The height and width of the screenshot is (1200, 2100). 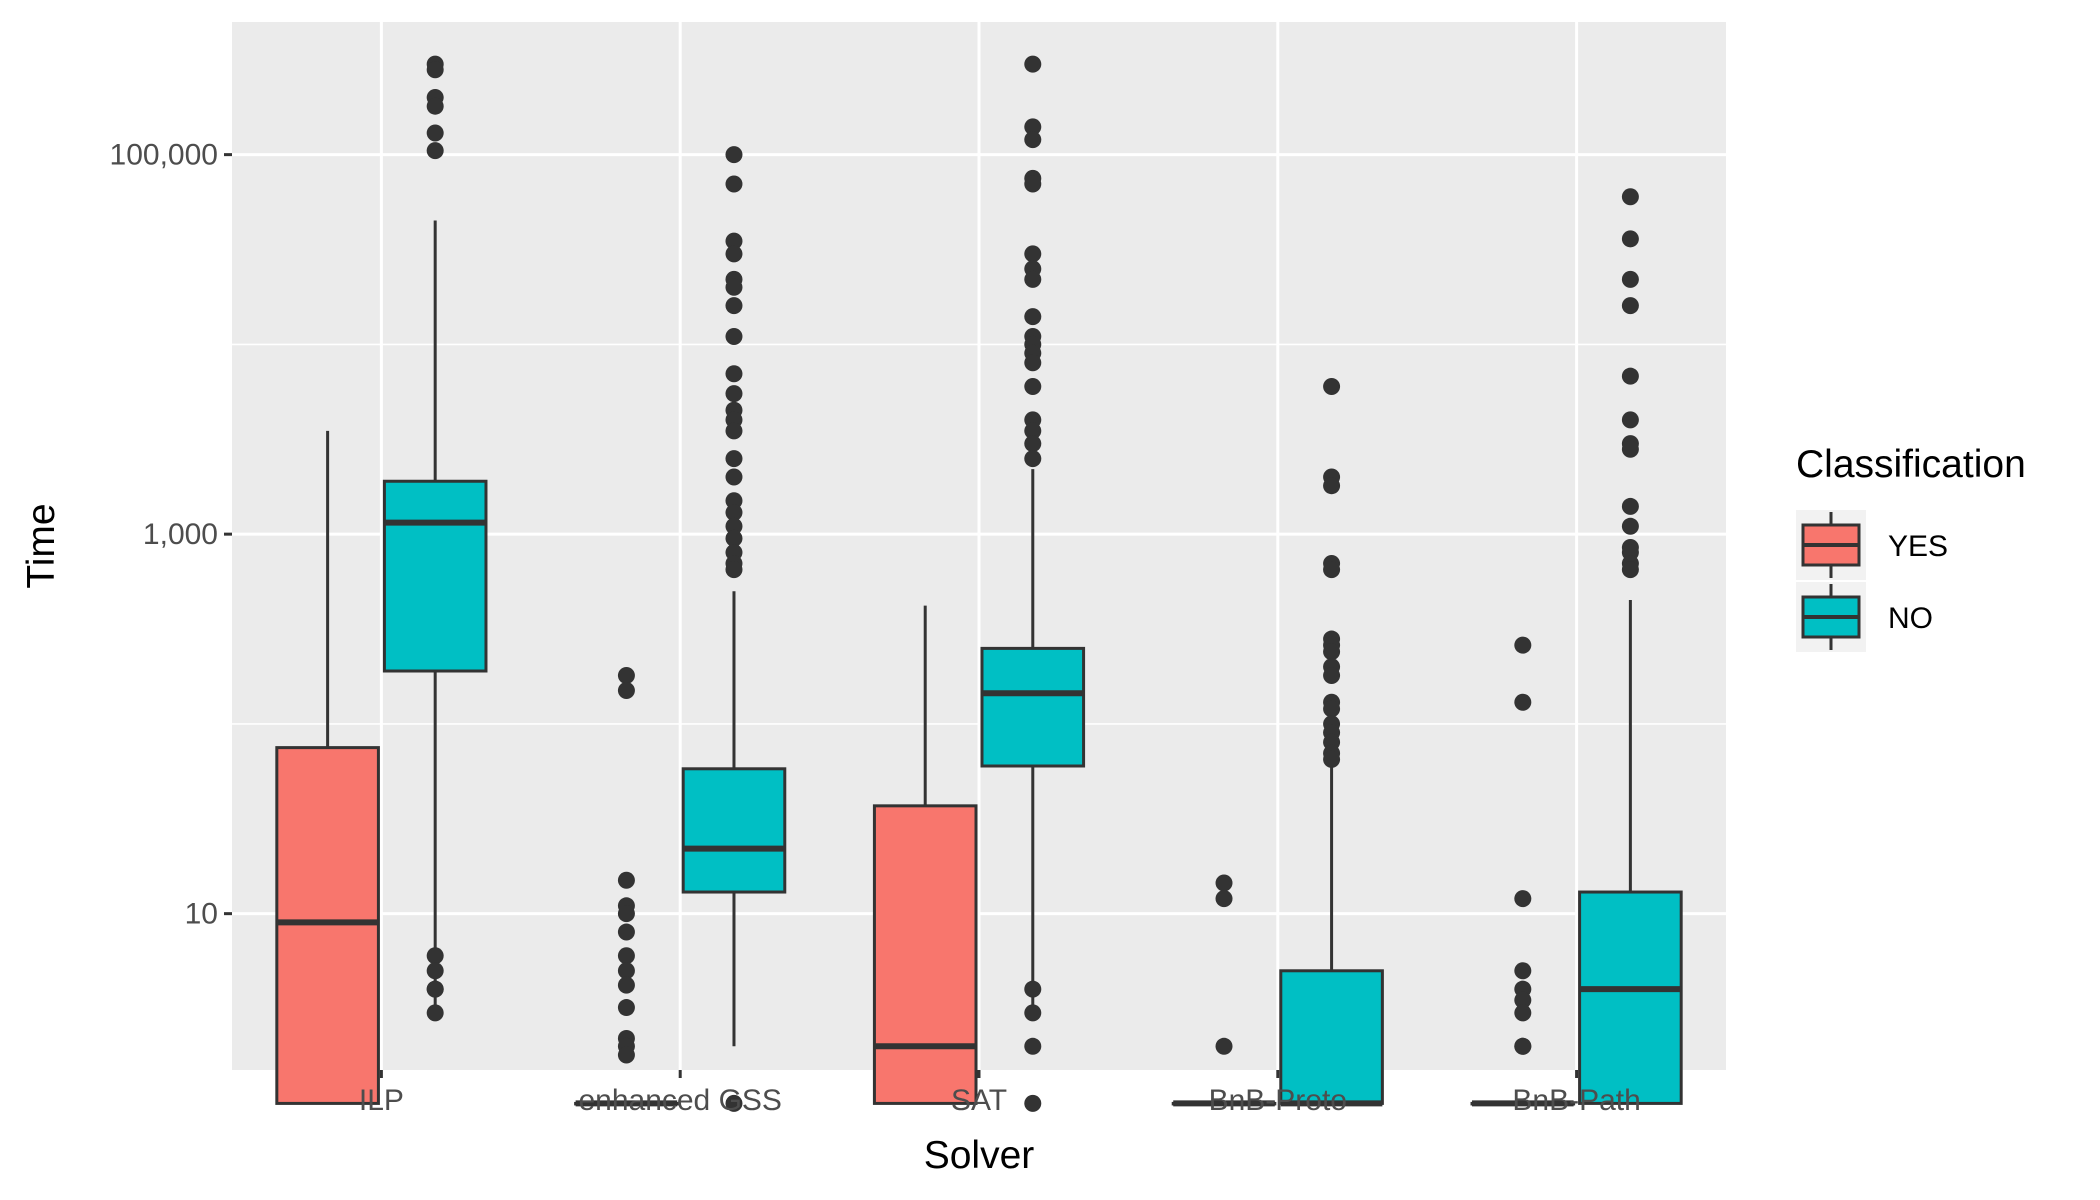 I want to click on legend-title: Classification, so click(x=1911, y=464).